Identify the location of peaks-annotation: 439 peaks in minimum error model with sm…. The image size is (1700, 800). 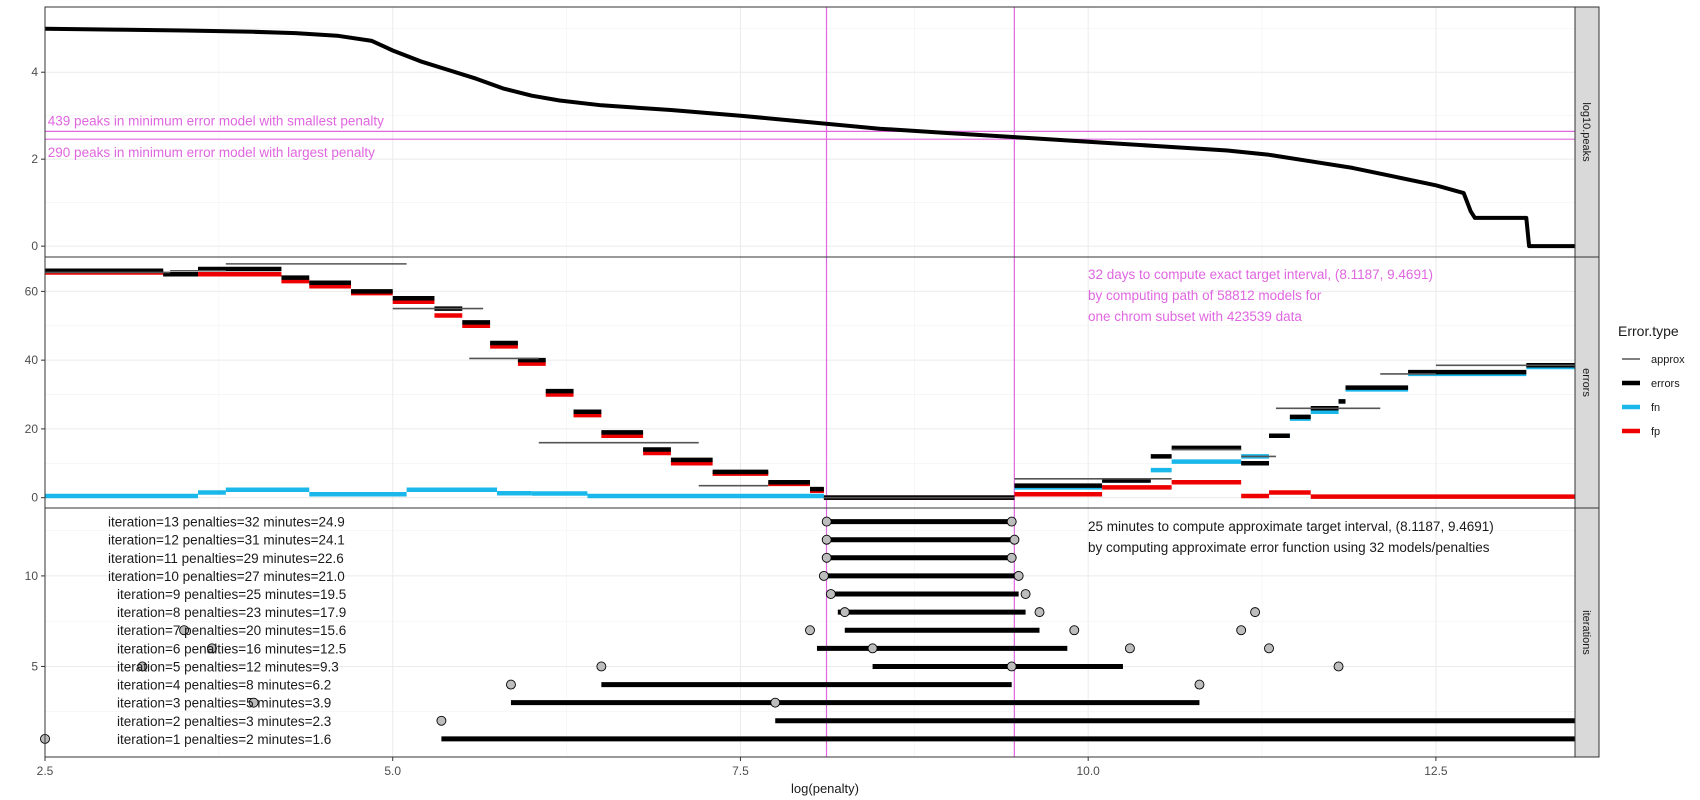
(216, 120).